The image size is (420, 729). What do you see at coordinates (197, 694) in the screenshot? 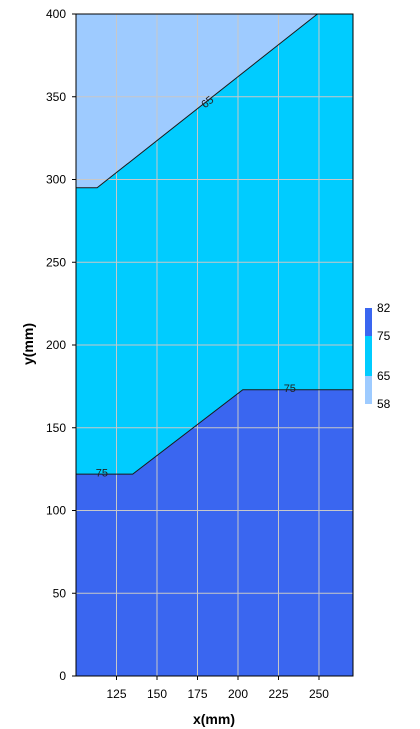
I see `x-tick-label: 175` at bounding box center [197, 694].